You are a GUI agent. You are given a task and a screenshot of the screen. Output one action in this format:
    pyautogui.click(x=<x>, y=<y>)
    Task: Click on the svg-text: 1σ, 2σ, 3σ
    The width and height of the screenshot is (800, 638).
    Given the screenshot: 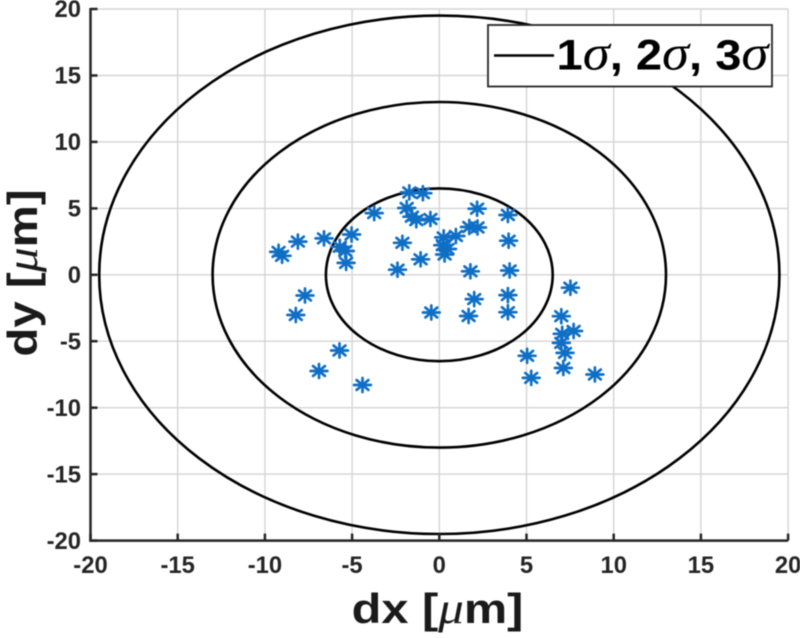 What is the action you would take?
    pyautogui.click(x=664, y=52)
    